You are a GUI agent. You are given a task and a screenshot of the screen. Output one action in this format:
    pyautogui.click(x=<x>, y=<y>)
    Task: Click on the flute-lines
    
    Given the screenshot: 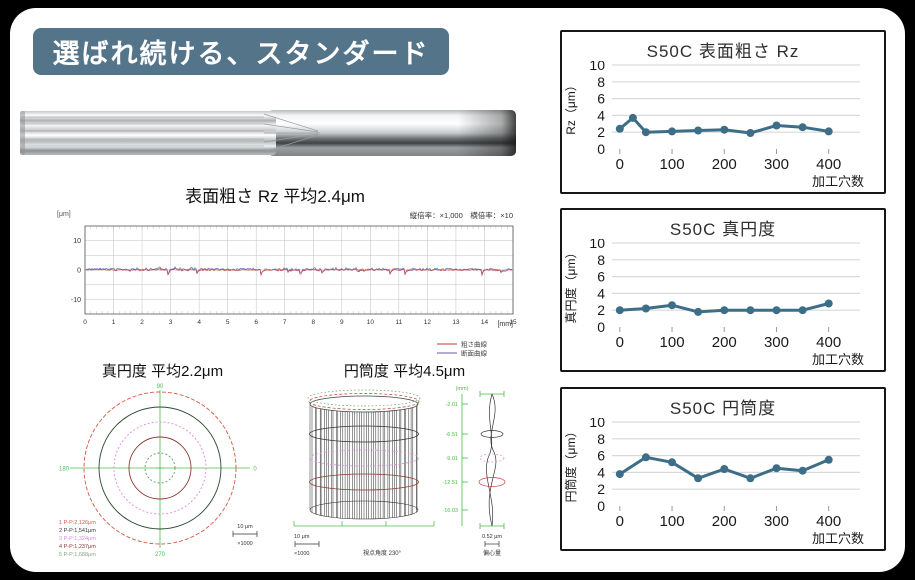 What is the action you would take?
    pyautogui.click(x=143, y=131)
    